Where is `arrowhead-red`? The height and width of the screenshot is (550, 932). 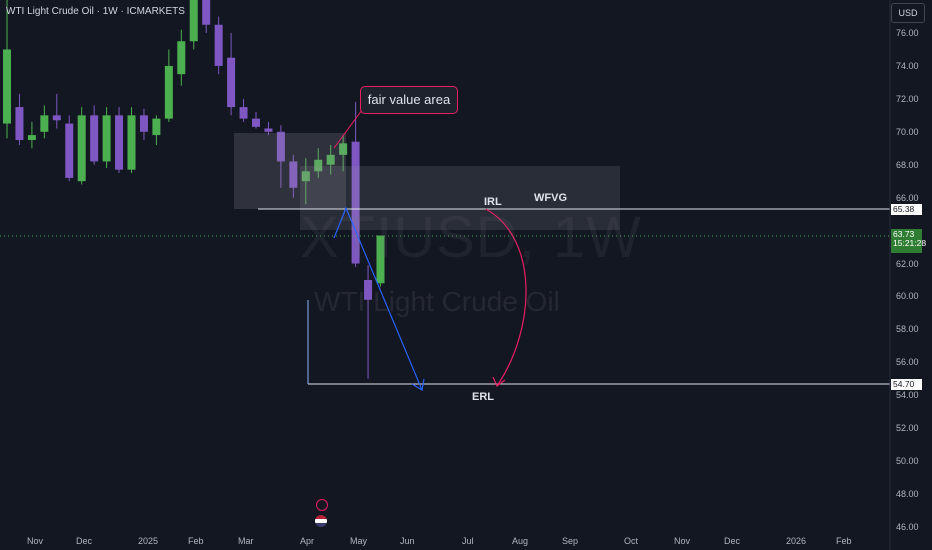
arrowhead-red is located at coordinates (499, 381).